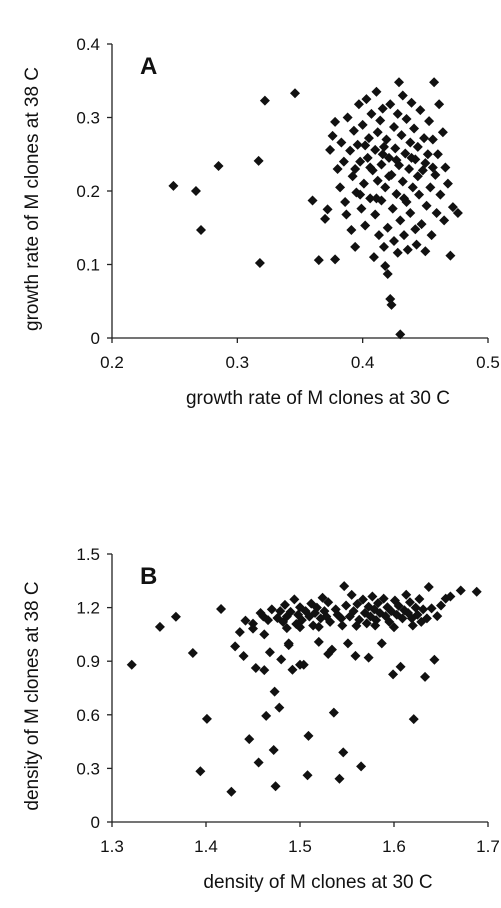 The image size is (501, 908). I want to click on y-tick-label: 0.1, so click(88, 265).